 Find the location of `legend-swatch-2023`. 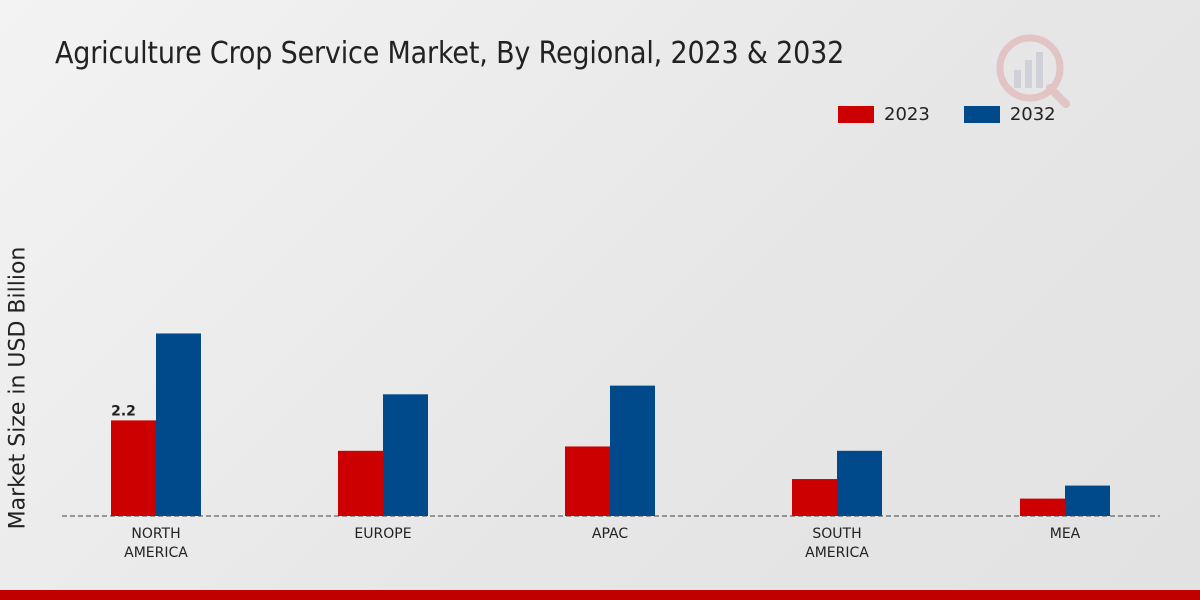

legend-swatch-2023 is located at coordinates (856, 114).